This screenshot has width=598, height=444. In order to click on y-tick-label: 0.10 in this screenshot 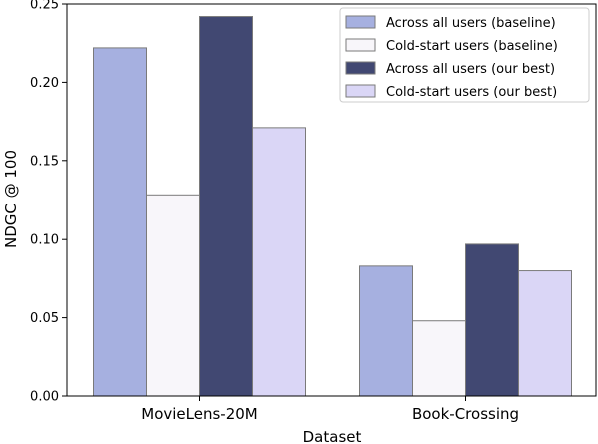, I will do `click(44, 240)`.